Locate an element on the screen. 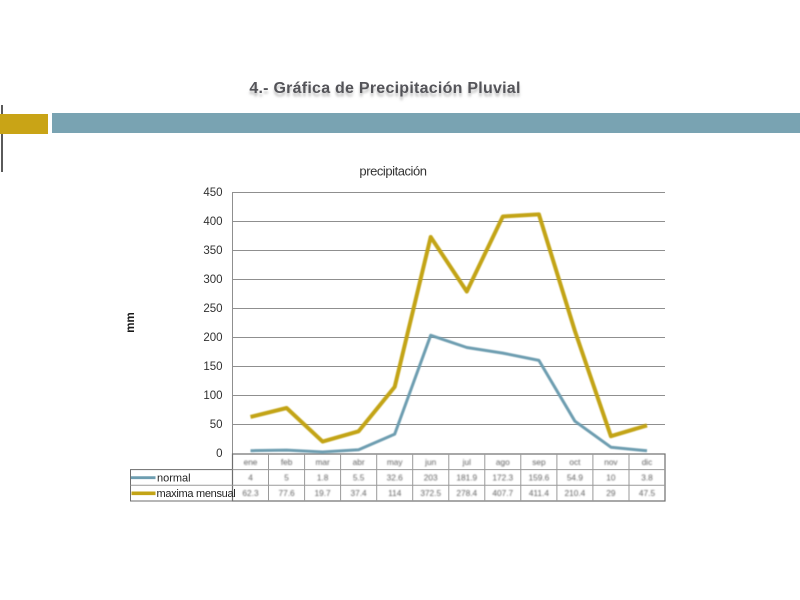 Image resolution: width=800 pixels, height=600 pixels. svg-text: 203 is located at coordinates (431, 478).